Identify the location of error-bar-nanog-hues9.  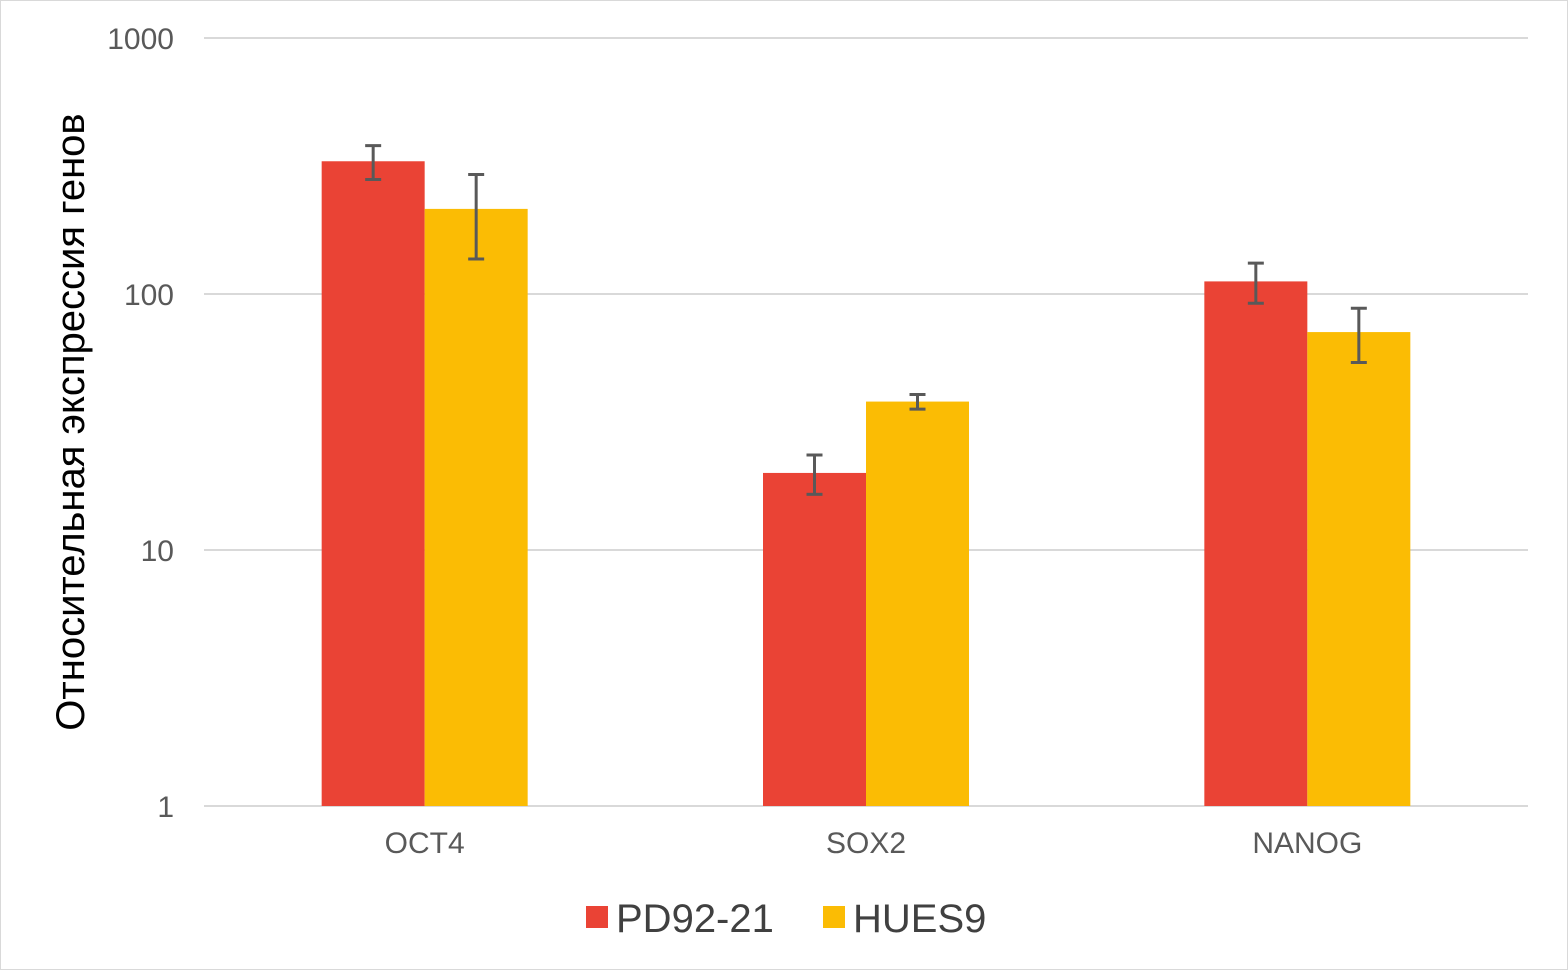
(1358, 335).